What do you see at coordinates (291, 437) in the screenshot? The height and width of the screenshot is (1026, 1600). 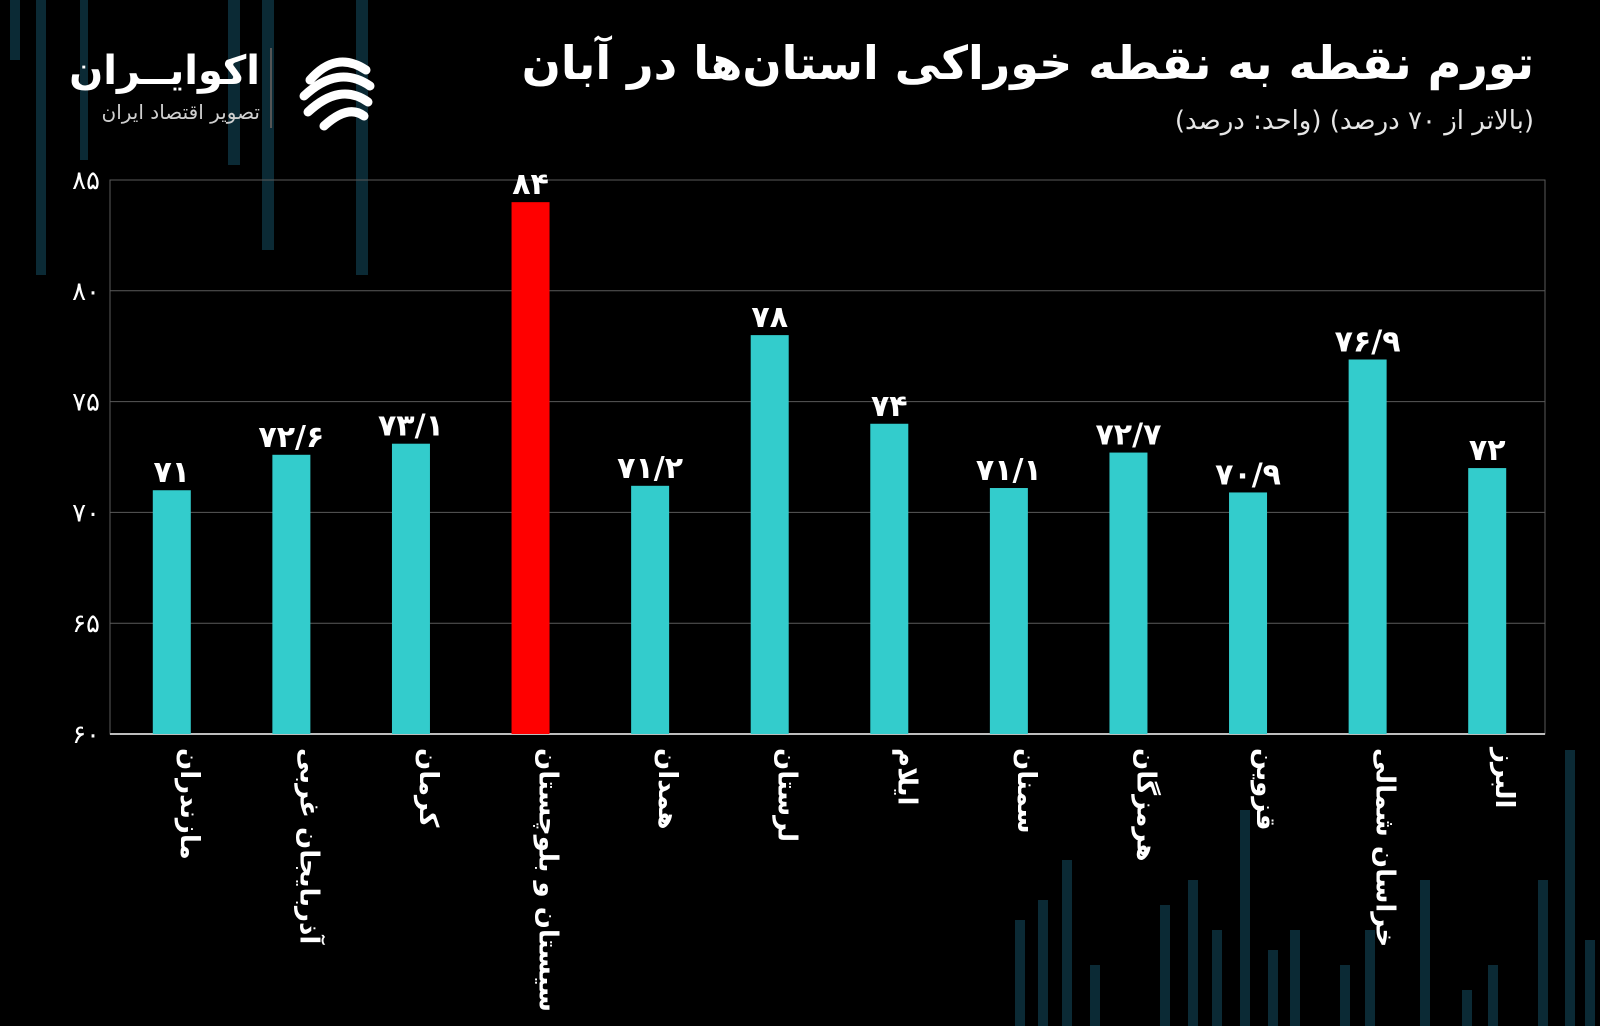 I see `data-label: ۷۲/۶` at bounding box center [291, 437].